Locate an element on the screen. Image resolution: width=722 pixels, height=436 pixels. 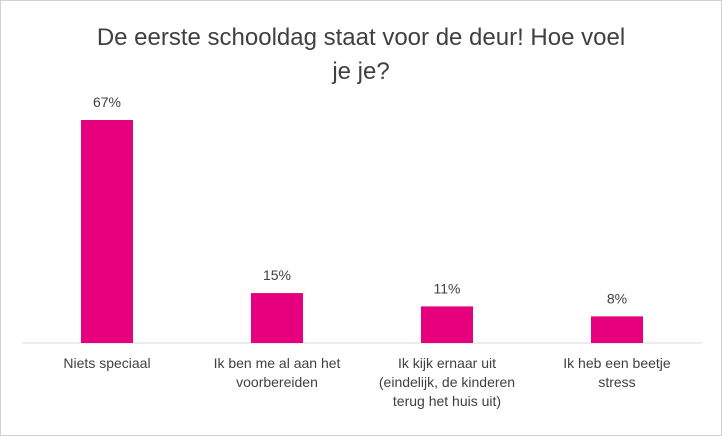
value-label: 15% is located at coordinates (277, 275).